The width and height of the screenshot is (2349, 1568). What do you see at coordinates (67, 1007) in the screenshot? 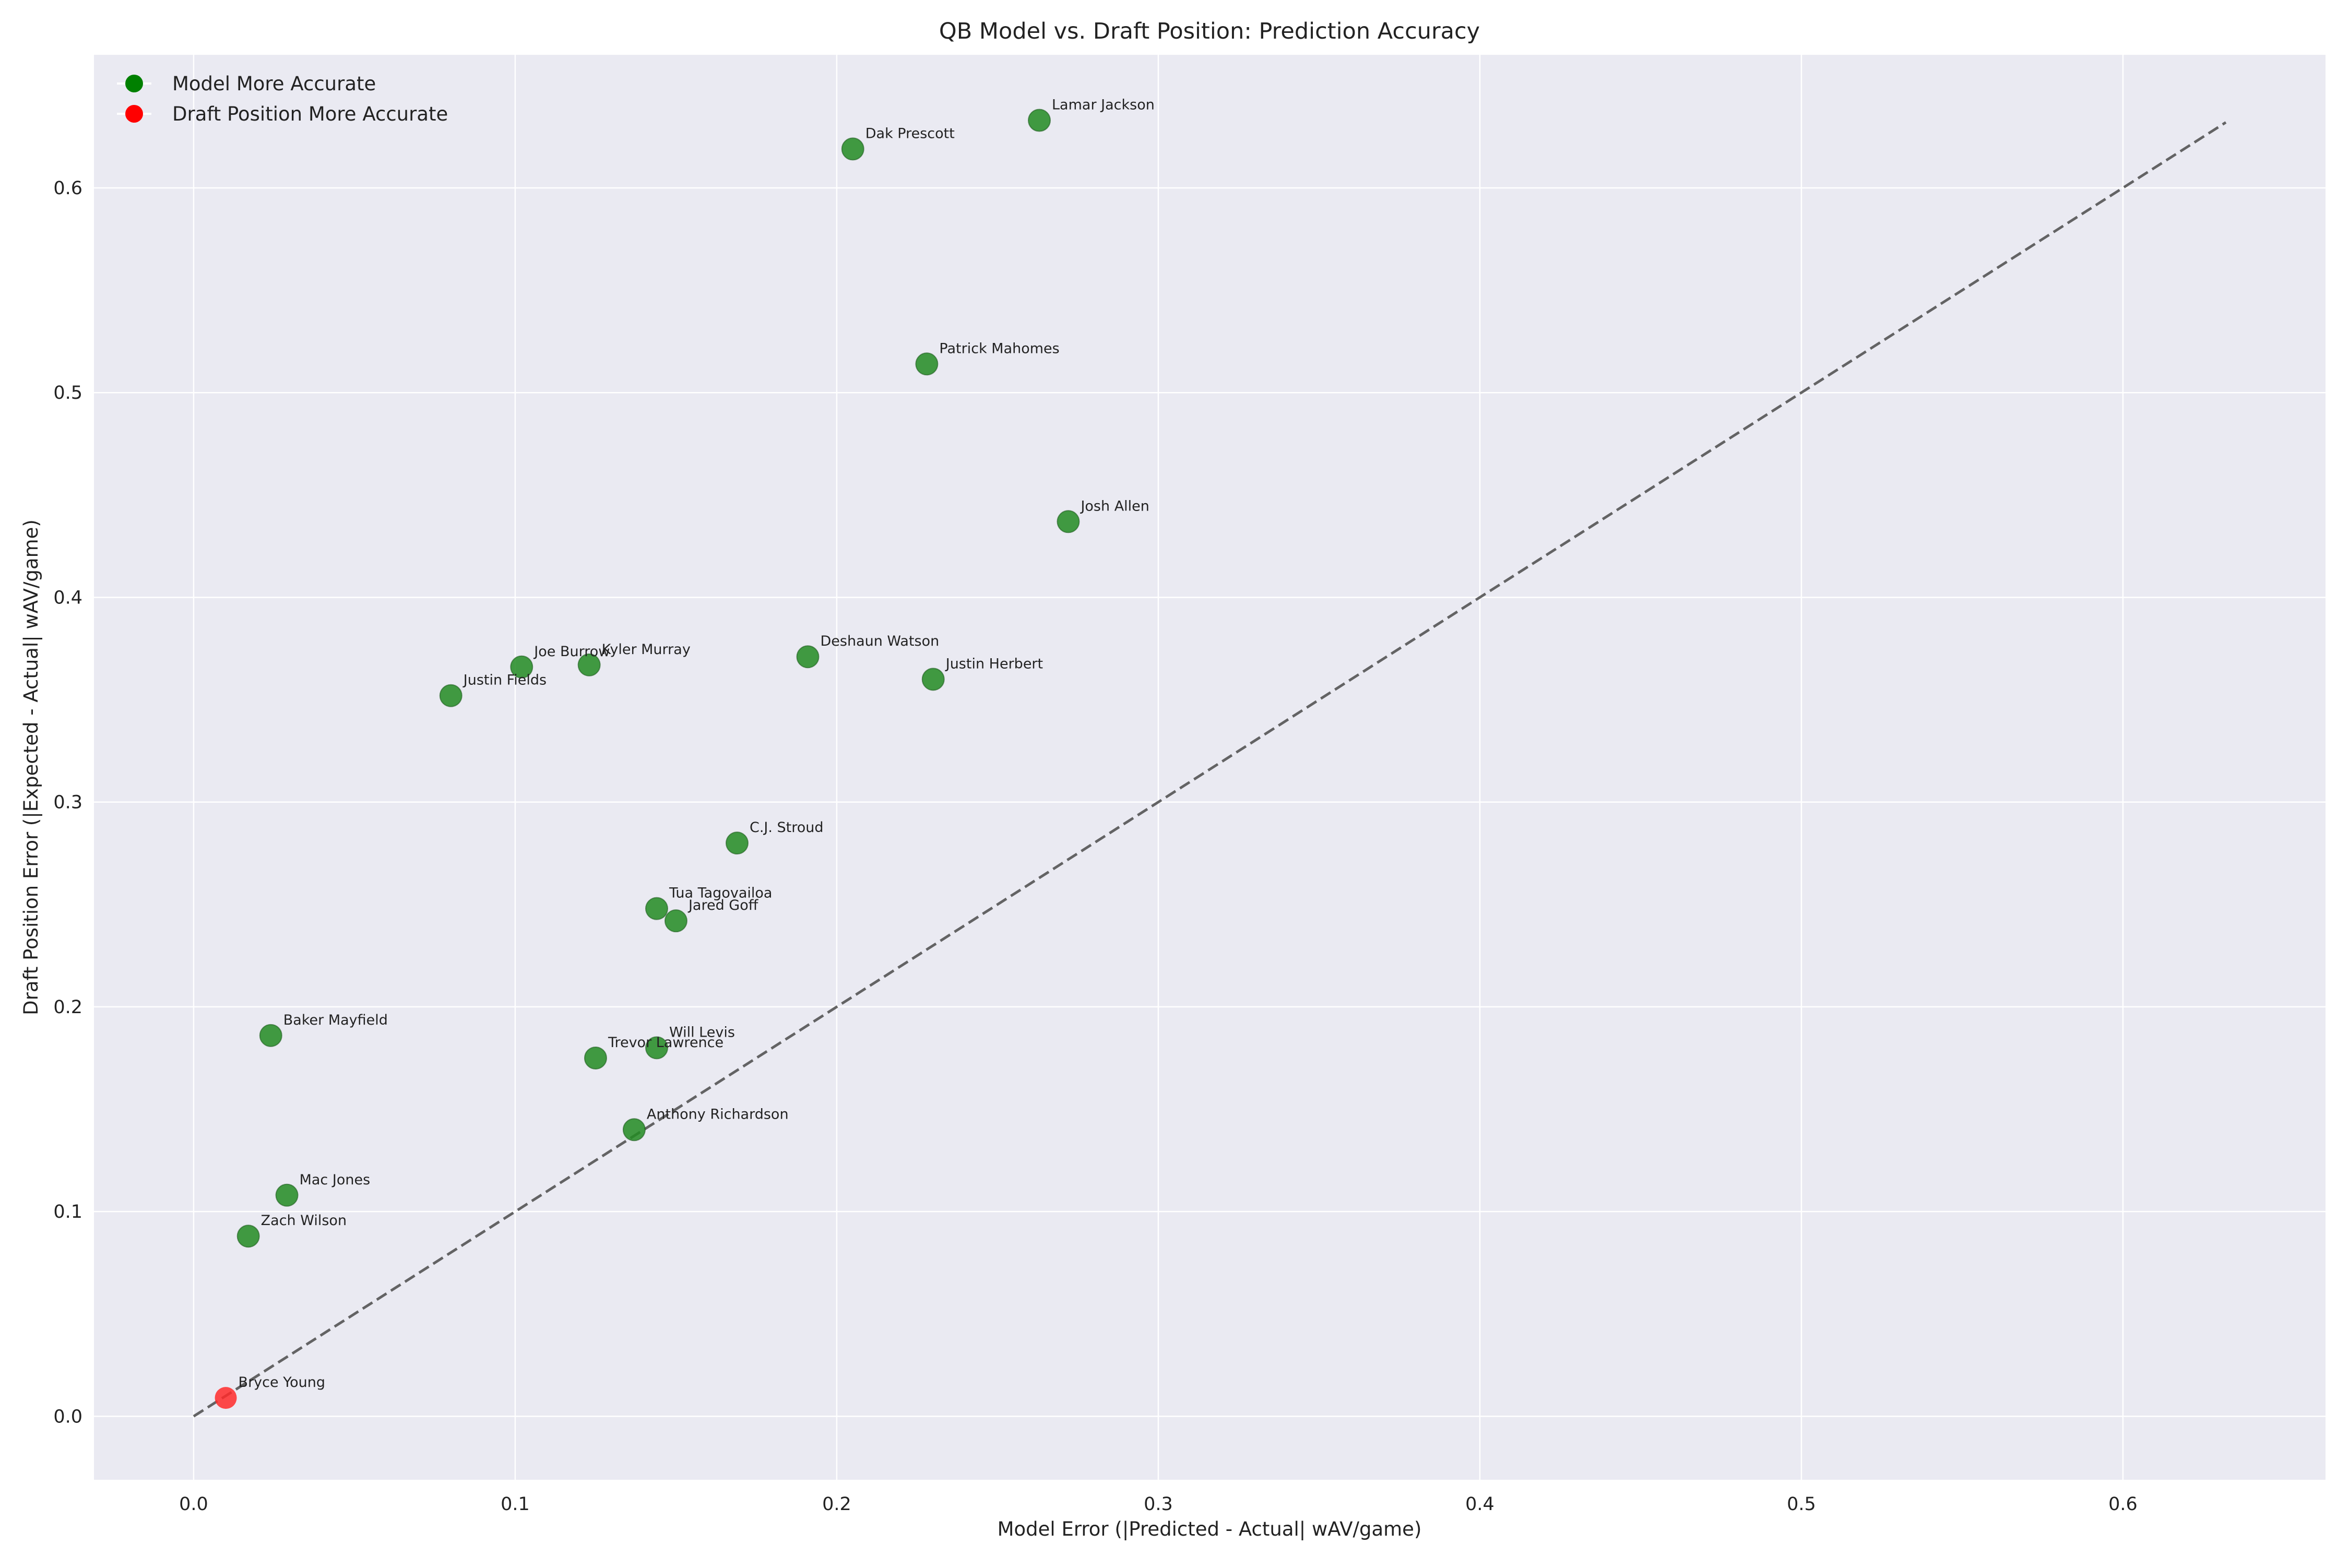
I see `y-tick-label: 0.2` at bounding box center [67, 1007].